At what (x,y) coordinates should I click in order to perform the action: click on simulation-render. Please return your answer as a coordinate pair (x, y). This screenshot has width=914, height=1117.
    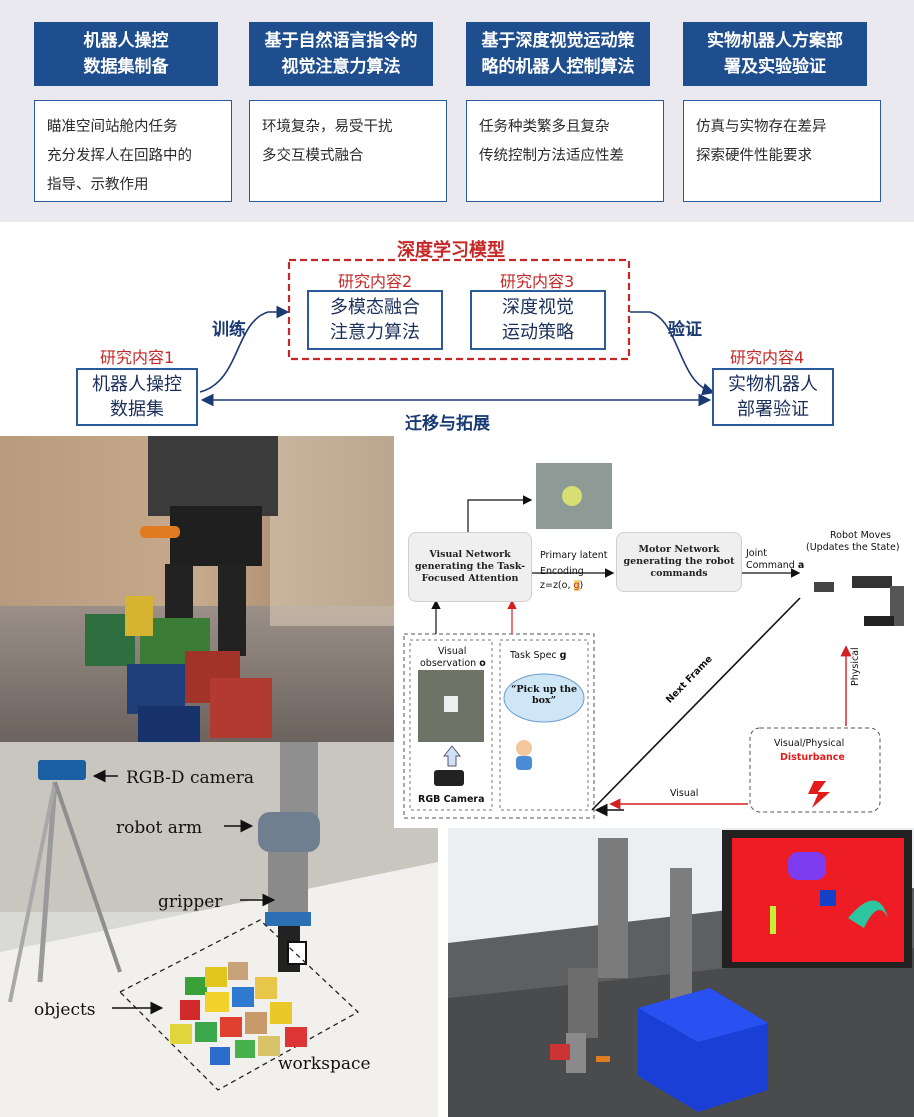
    Looking at the image, I should click on (681, 972).